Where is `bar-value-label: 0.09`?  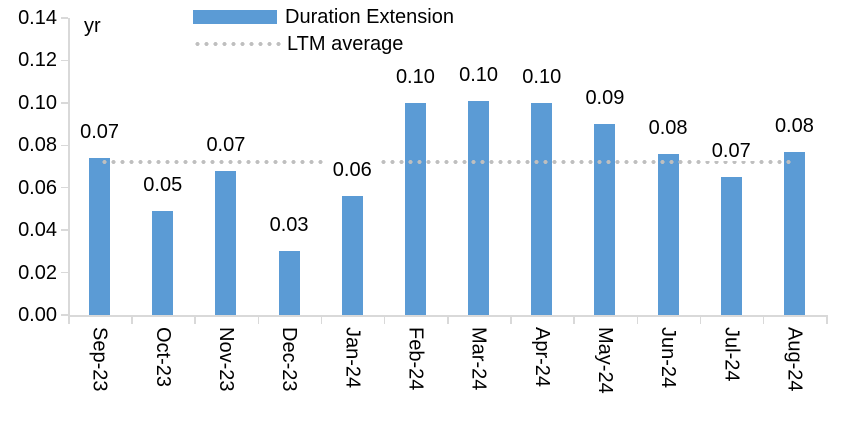 bar-value-label: 0.09 is located at coordinates (604, 98).